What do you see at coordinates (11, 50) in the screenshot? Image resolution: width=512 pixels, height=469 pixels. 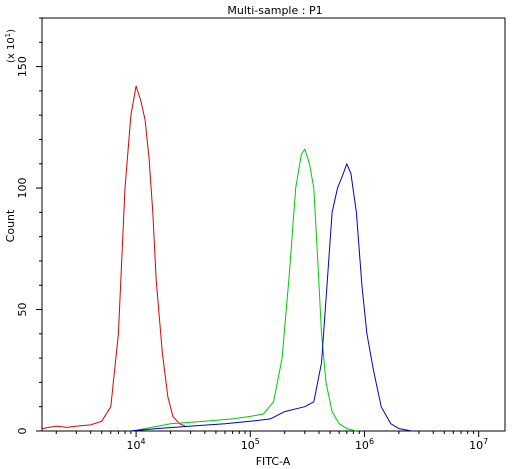 I see `y-multiplier-text: (x 10` at bounding box center [11, 50].